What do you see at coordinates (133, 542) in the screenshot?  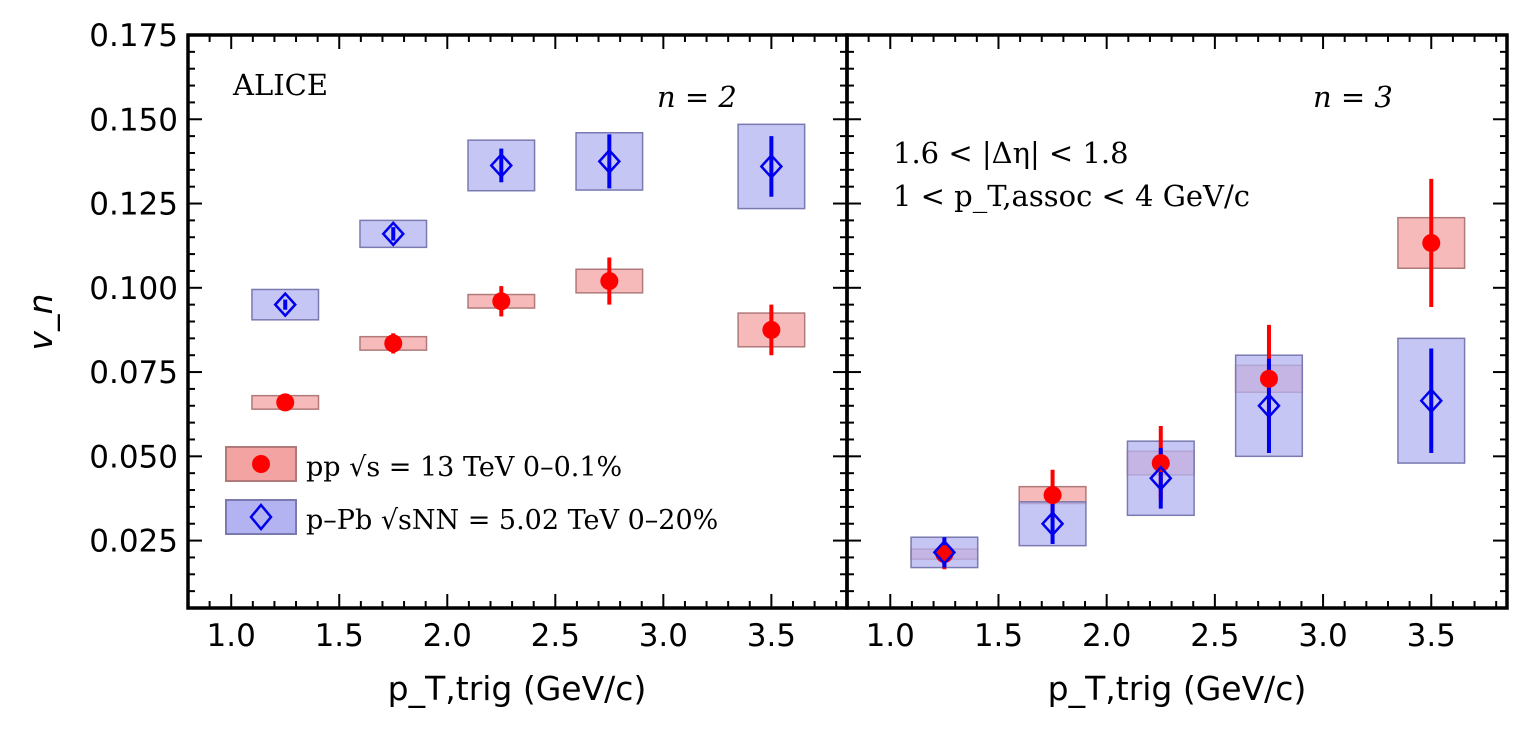 I see `left-ytick-label-0: 0.025` at bounding box center [133, 542].